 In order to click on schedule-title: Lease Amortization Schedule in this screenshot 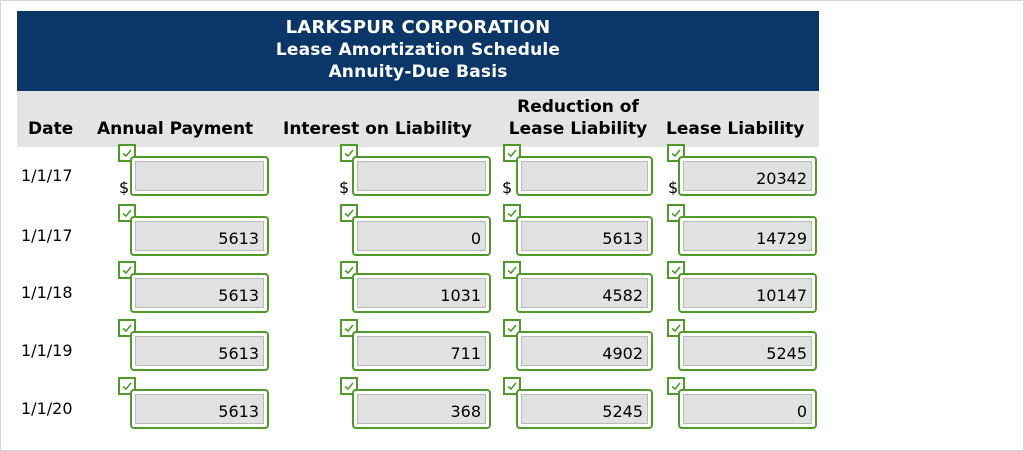, I will do `click(418, 50)`.